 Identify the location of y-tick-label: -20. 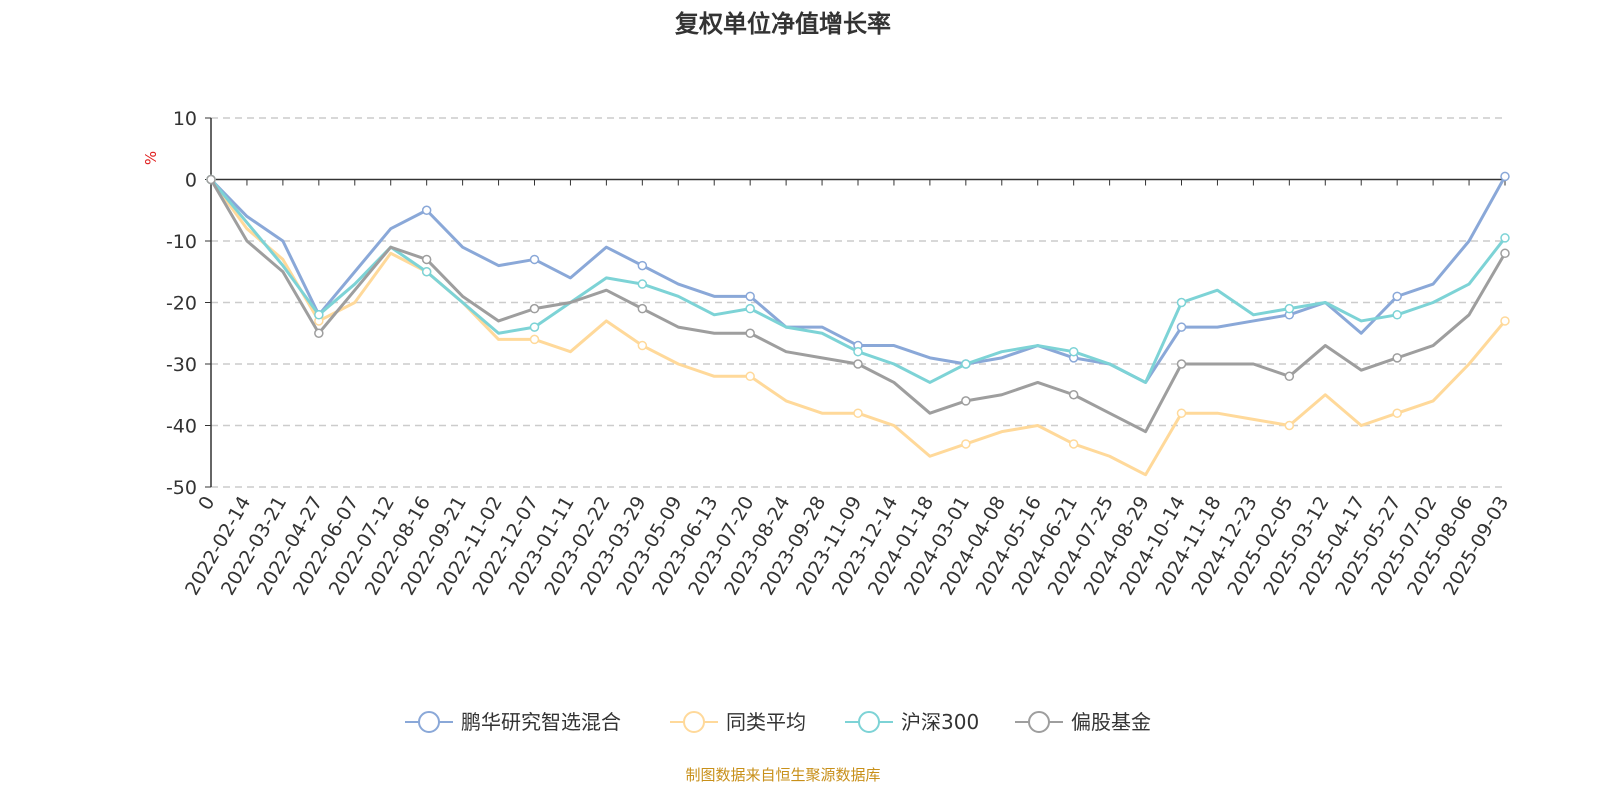
(181, 304).